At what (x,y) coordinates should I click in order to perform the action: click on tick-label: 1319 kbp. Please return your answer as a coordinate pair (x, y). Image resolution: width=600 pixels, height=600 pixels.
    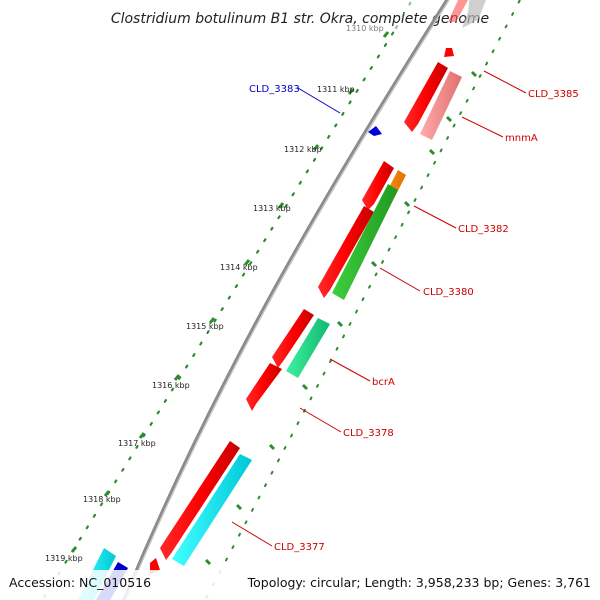
    Looking at the image, I should click on (64, 558).